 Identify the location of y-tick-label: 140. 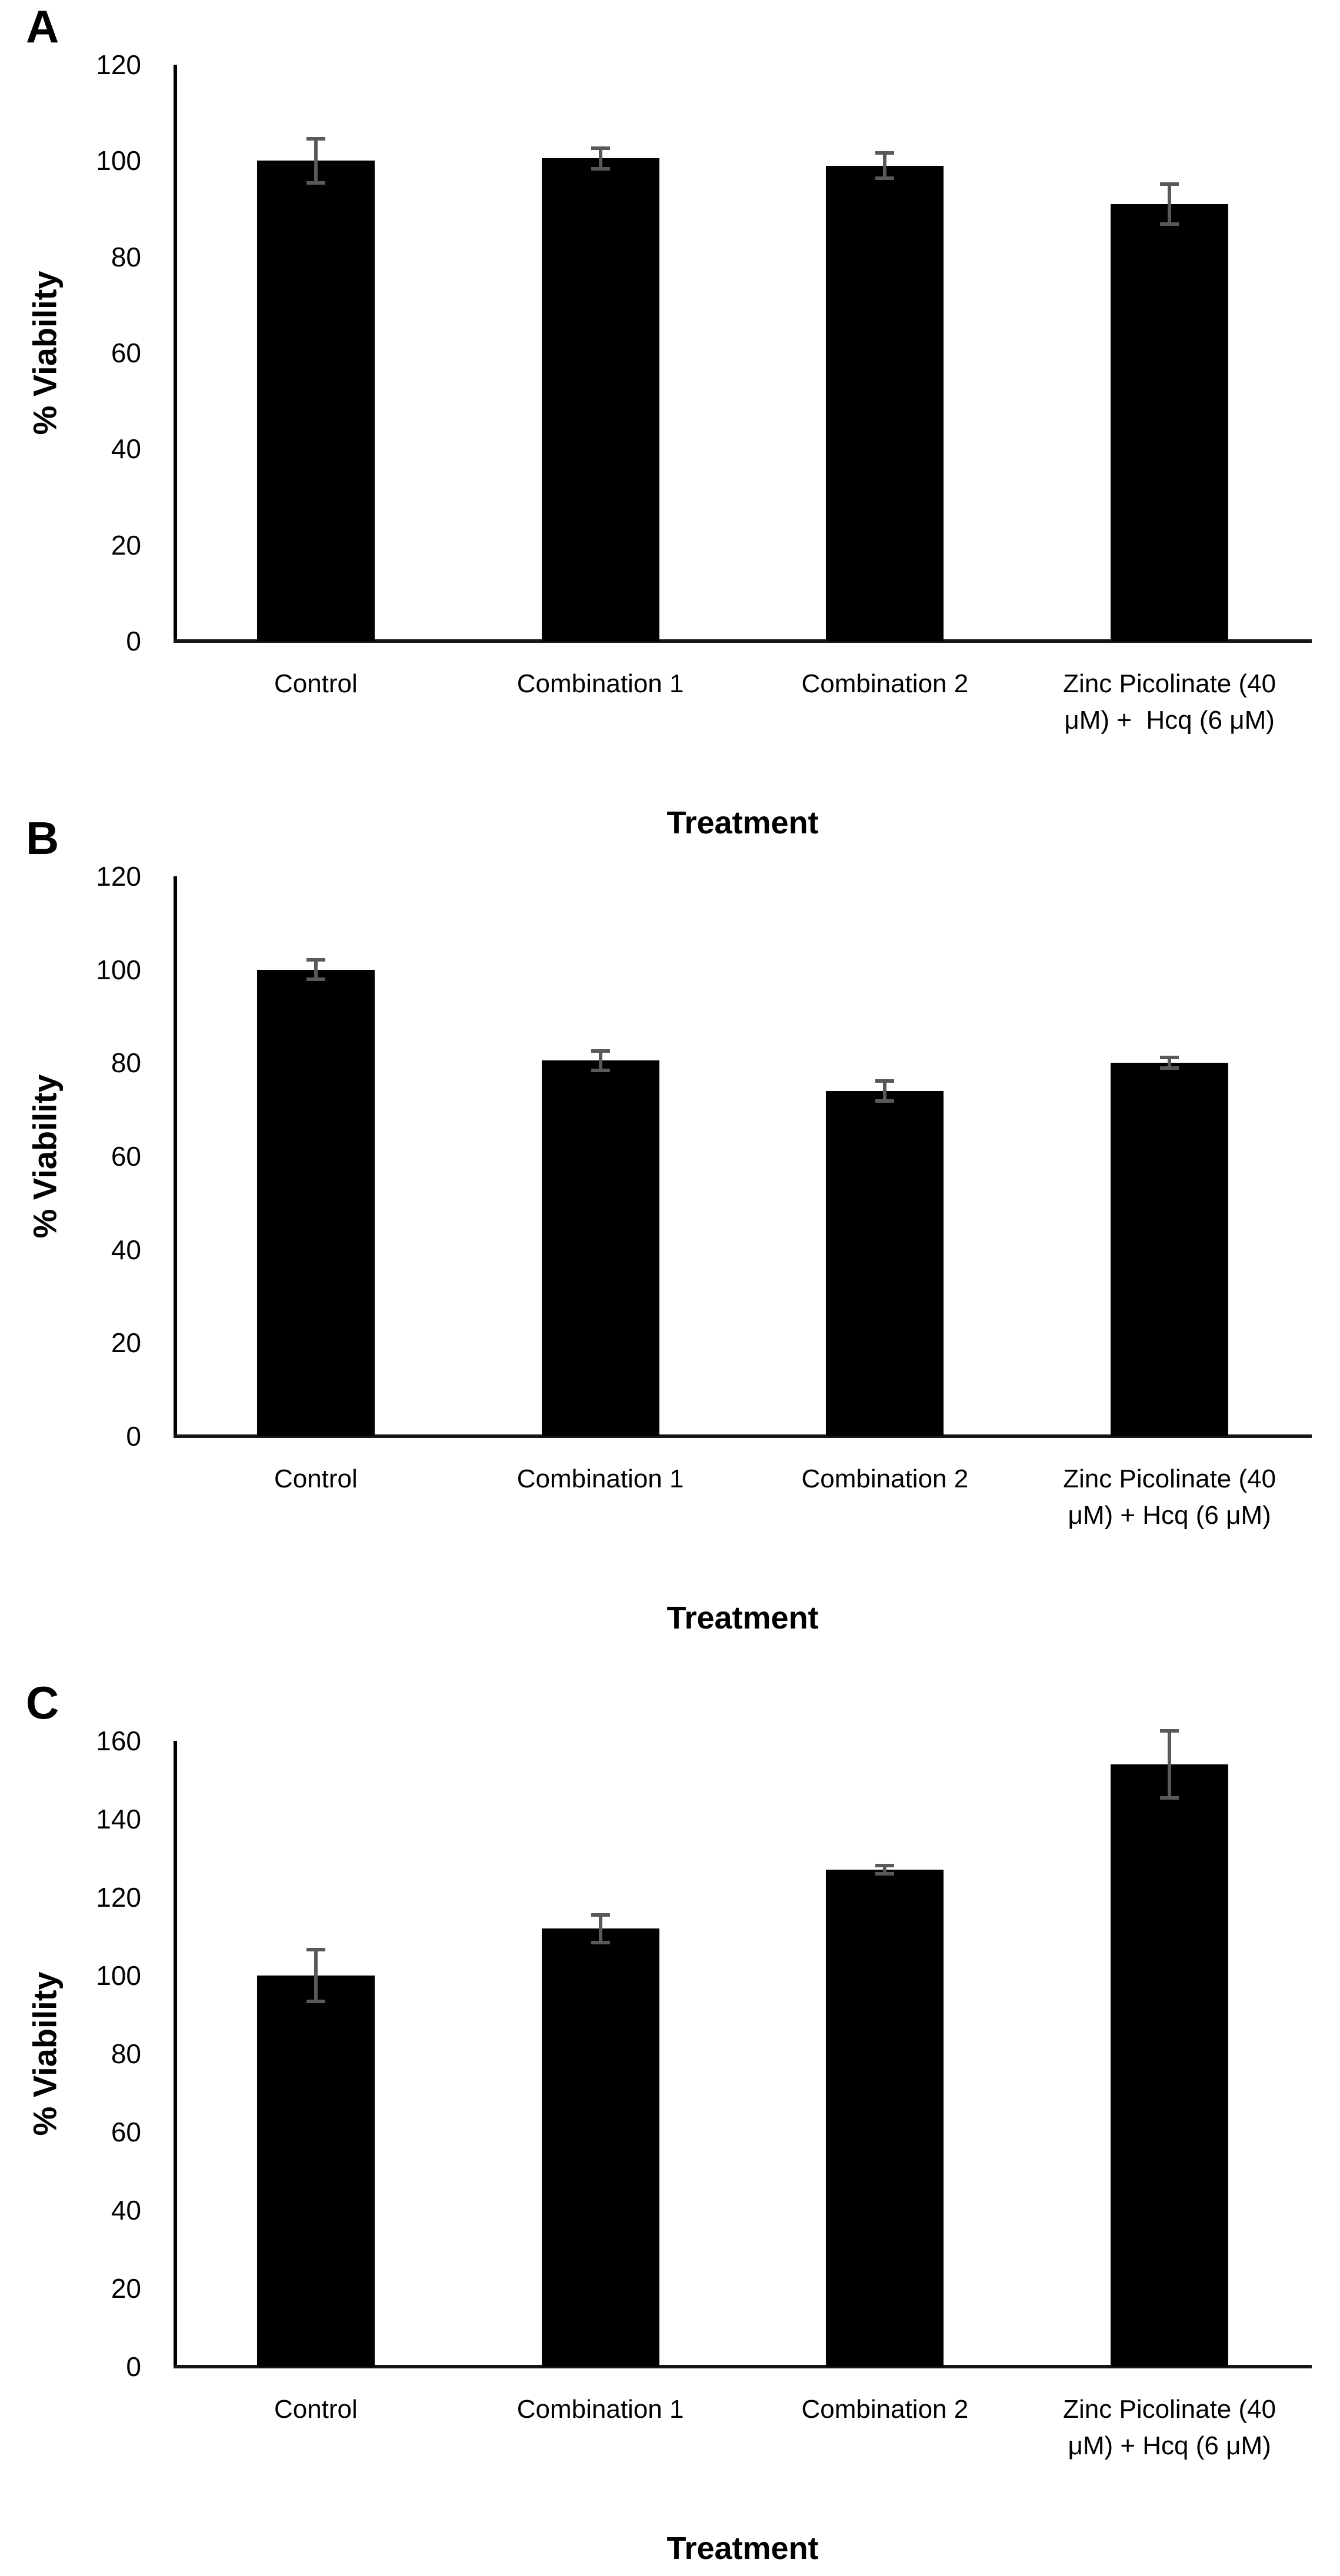
(118, 1819).